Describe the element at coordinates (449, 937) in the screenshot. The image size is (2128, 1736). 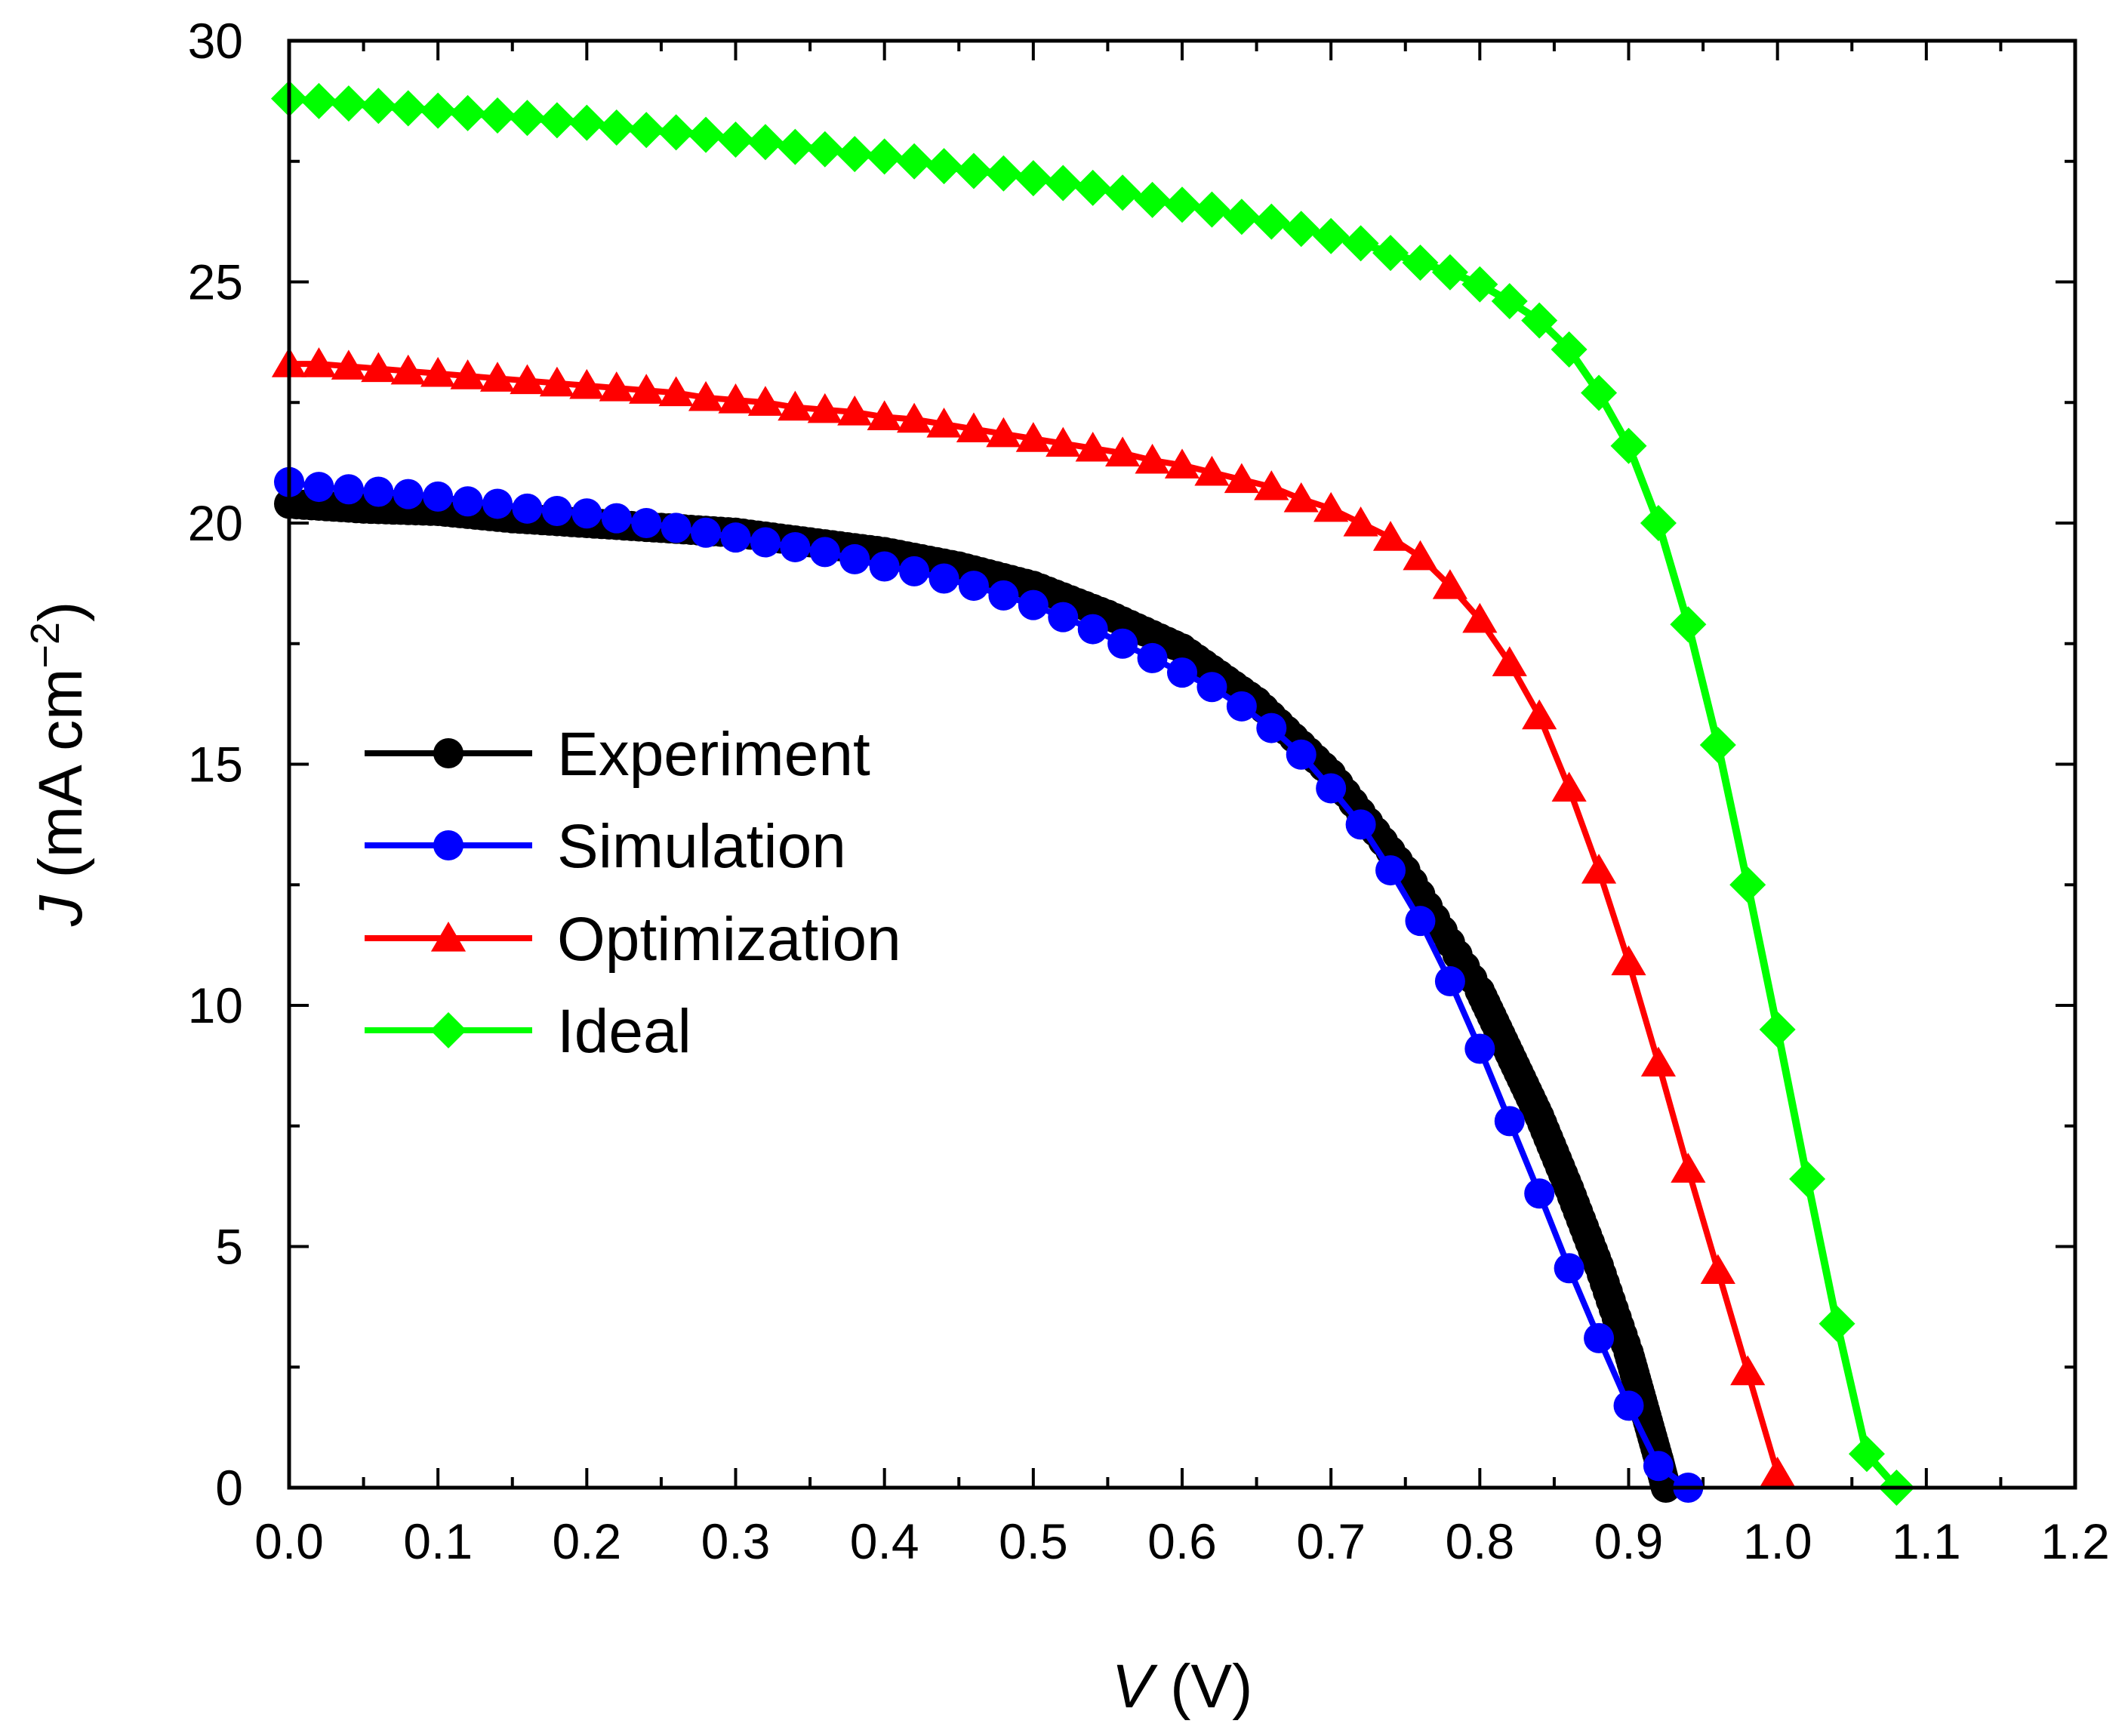
I see `legend-marker-optimization` at that location.